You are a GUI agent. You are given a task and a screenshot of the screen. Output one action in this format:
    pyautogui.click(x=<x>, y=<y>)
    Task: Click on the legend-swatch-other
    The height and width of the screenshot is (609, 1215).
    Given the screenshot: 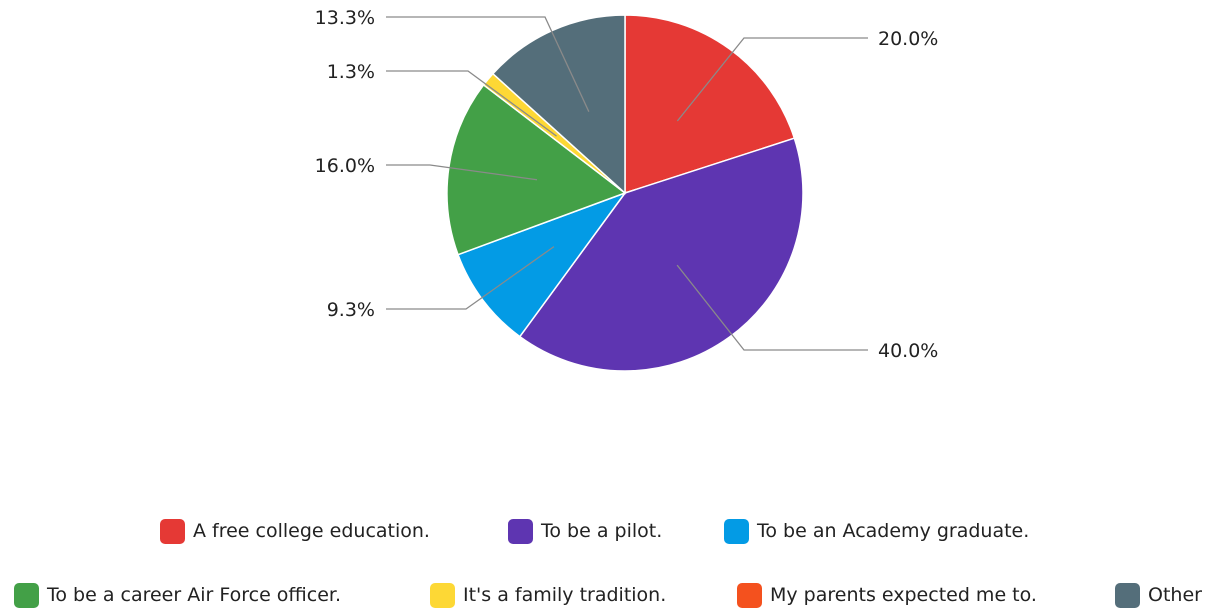 What is the action you would take?
    pyautogui.click(x=1127, y=595)
    